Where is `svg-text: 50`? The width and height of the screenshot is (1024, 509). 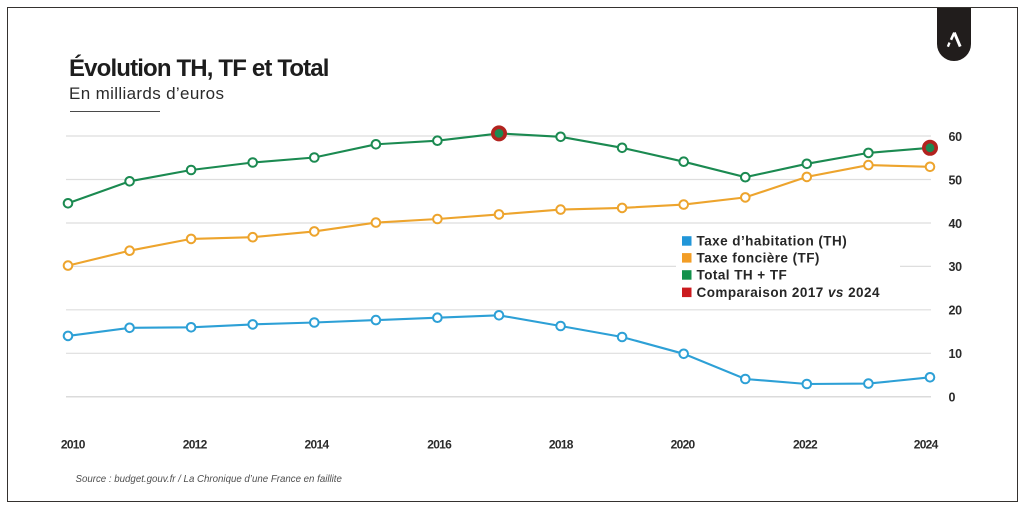
svg-text: 50 is located at coordinates (956, 180).